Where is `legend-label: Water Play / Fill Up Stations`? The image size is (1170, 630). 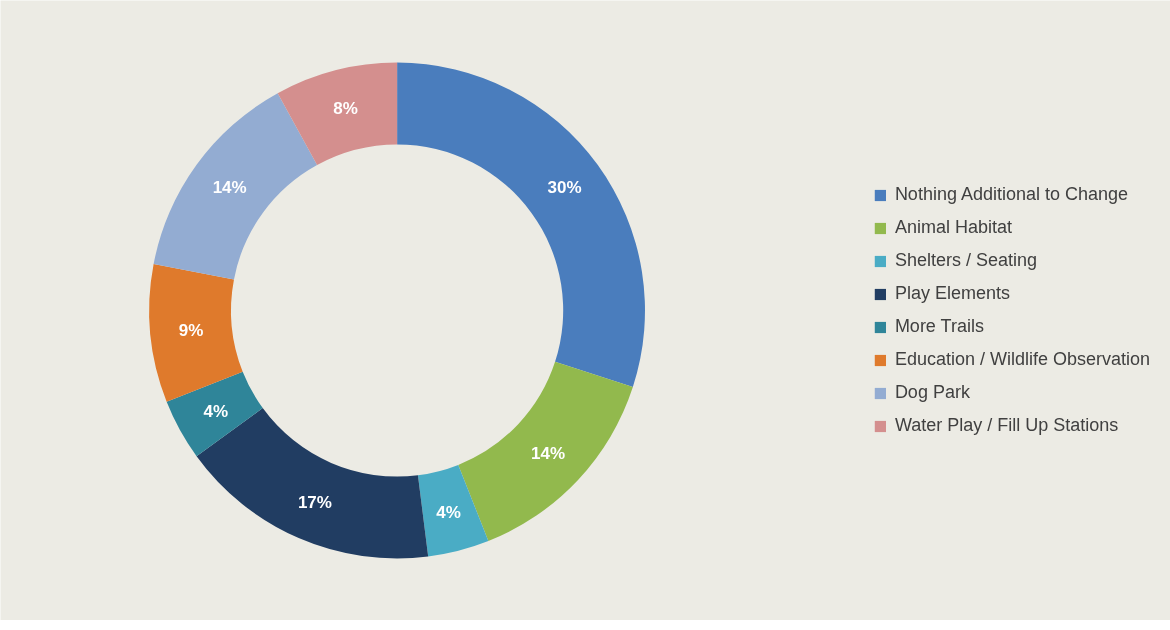
legend-label: Water Play / Fill Up Stations is located at coordinates (1006, 425).